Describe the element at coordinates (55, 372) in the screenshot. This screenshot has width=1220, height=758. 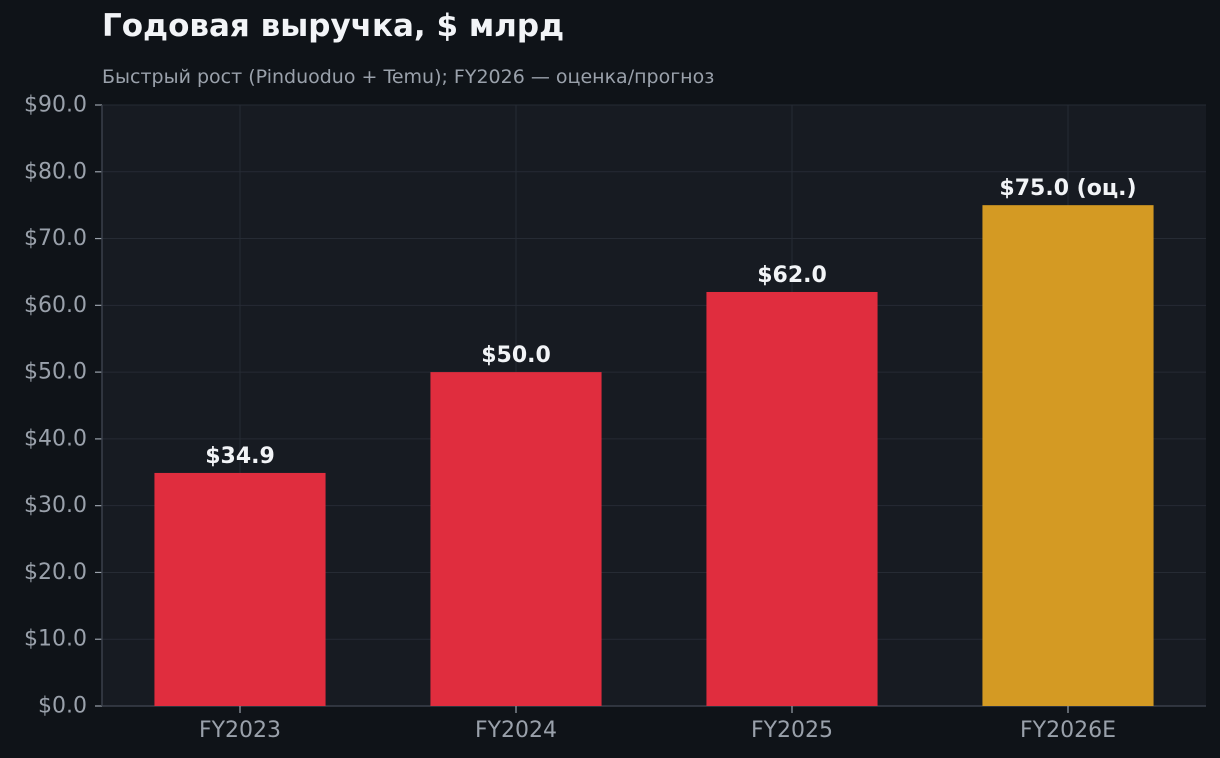
I see `y-tick-label: $50.0` at that location.